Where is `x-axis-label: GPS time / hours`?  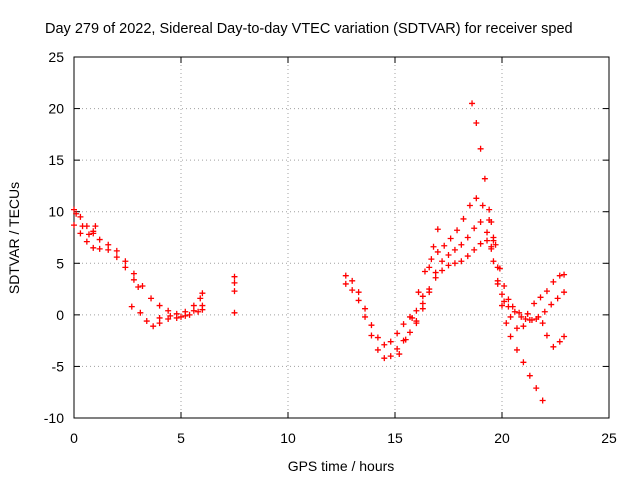 x-axis-label: GPS time / hours is located at coordinates (341, 466).